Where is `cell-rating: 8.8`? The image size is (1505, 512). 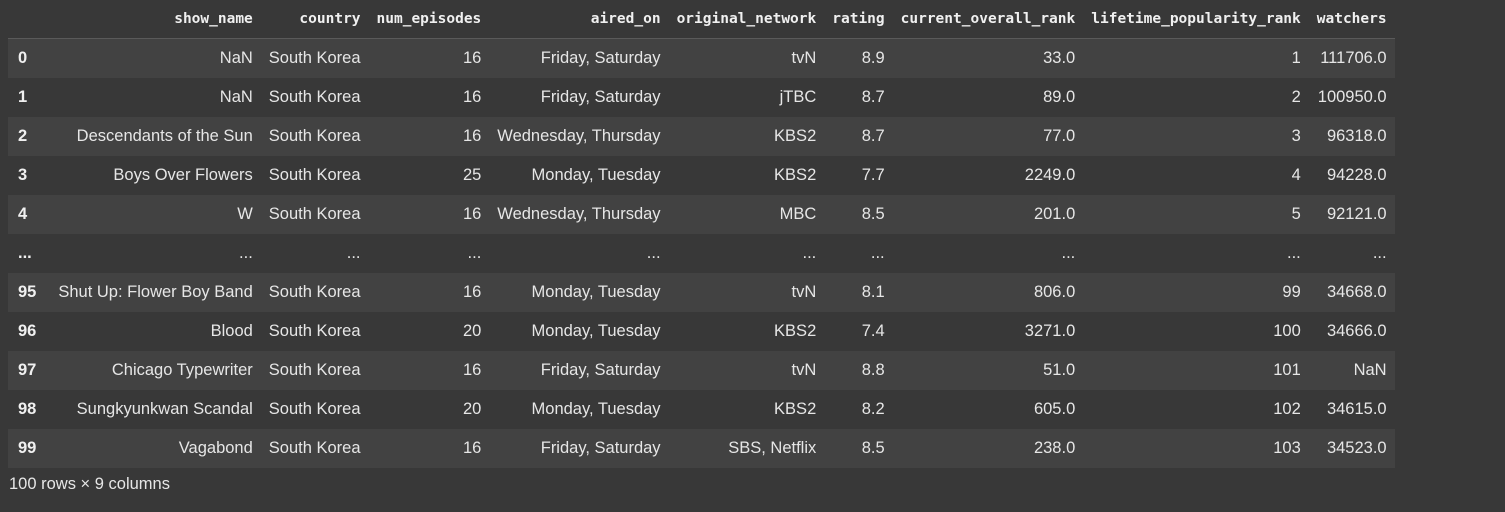
cell-rating: 8.8 is located at coordinates (873, 369).